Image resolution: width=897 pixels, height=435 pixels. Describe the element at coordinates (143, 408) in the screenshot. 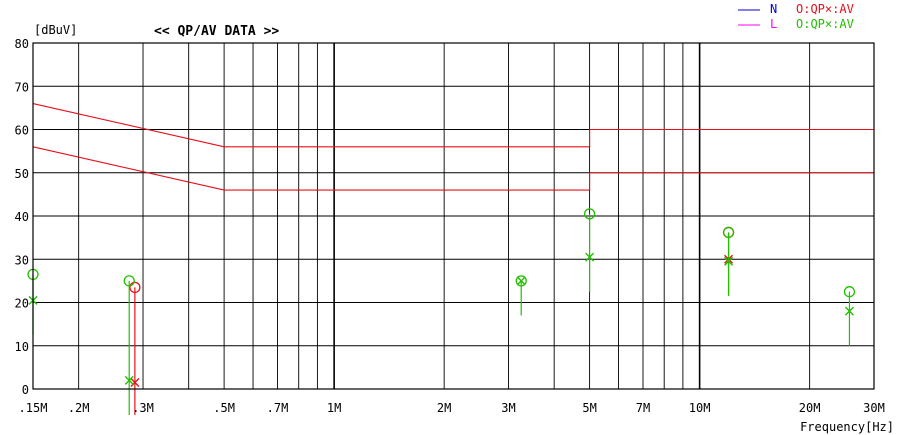

I see `x-tick-label: .3M` at that location.